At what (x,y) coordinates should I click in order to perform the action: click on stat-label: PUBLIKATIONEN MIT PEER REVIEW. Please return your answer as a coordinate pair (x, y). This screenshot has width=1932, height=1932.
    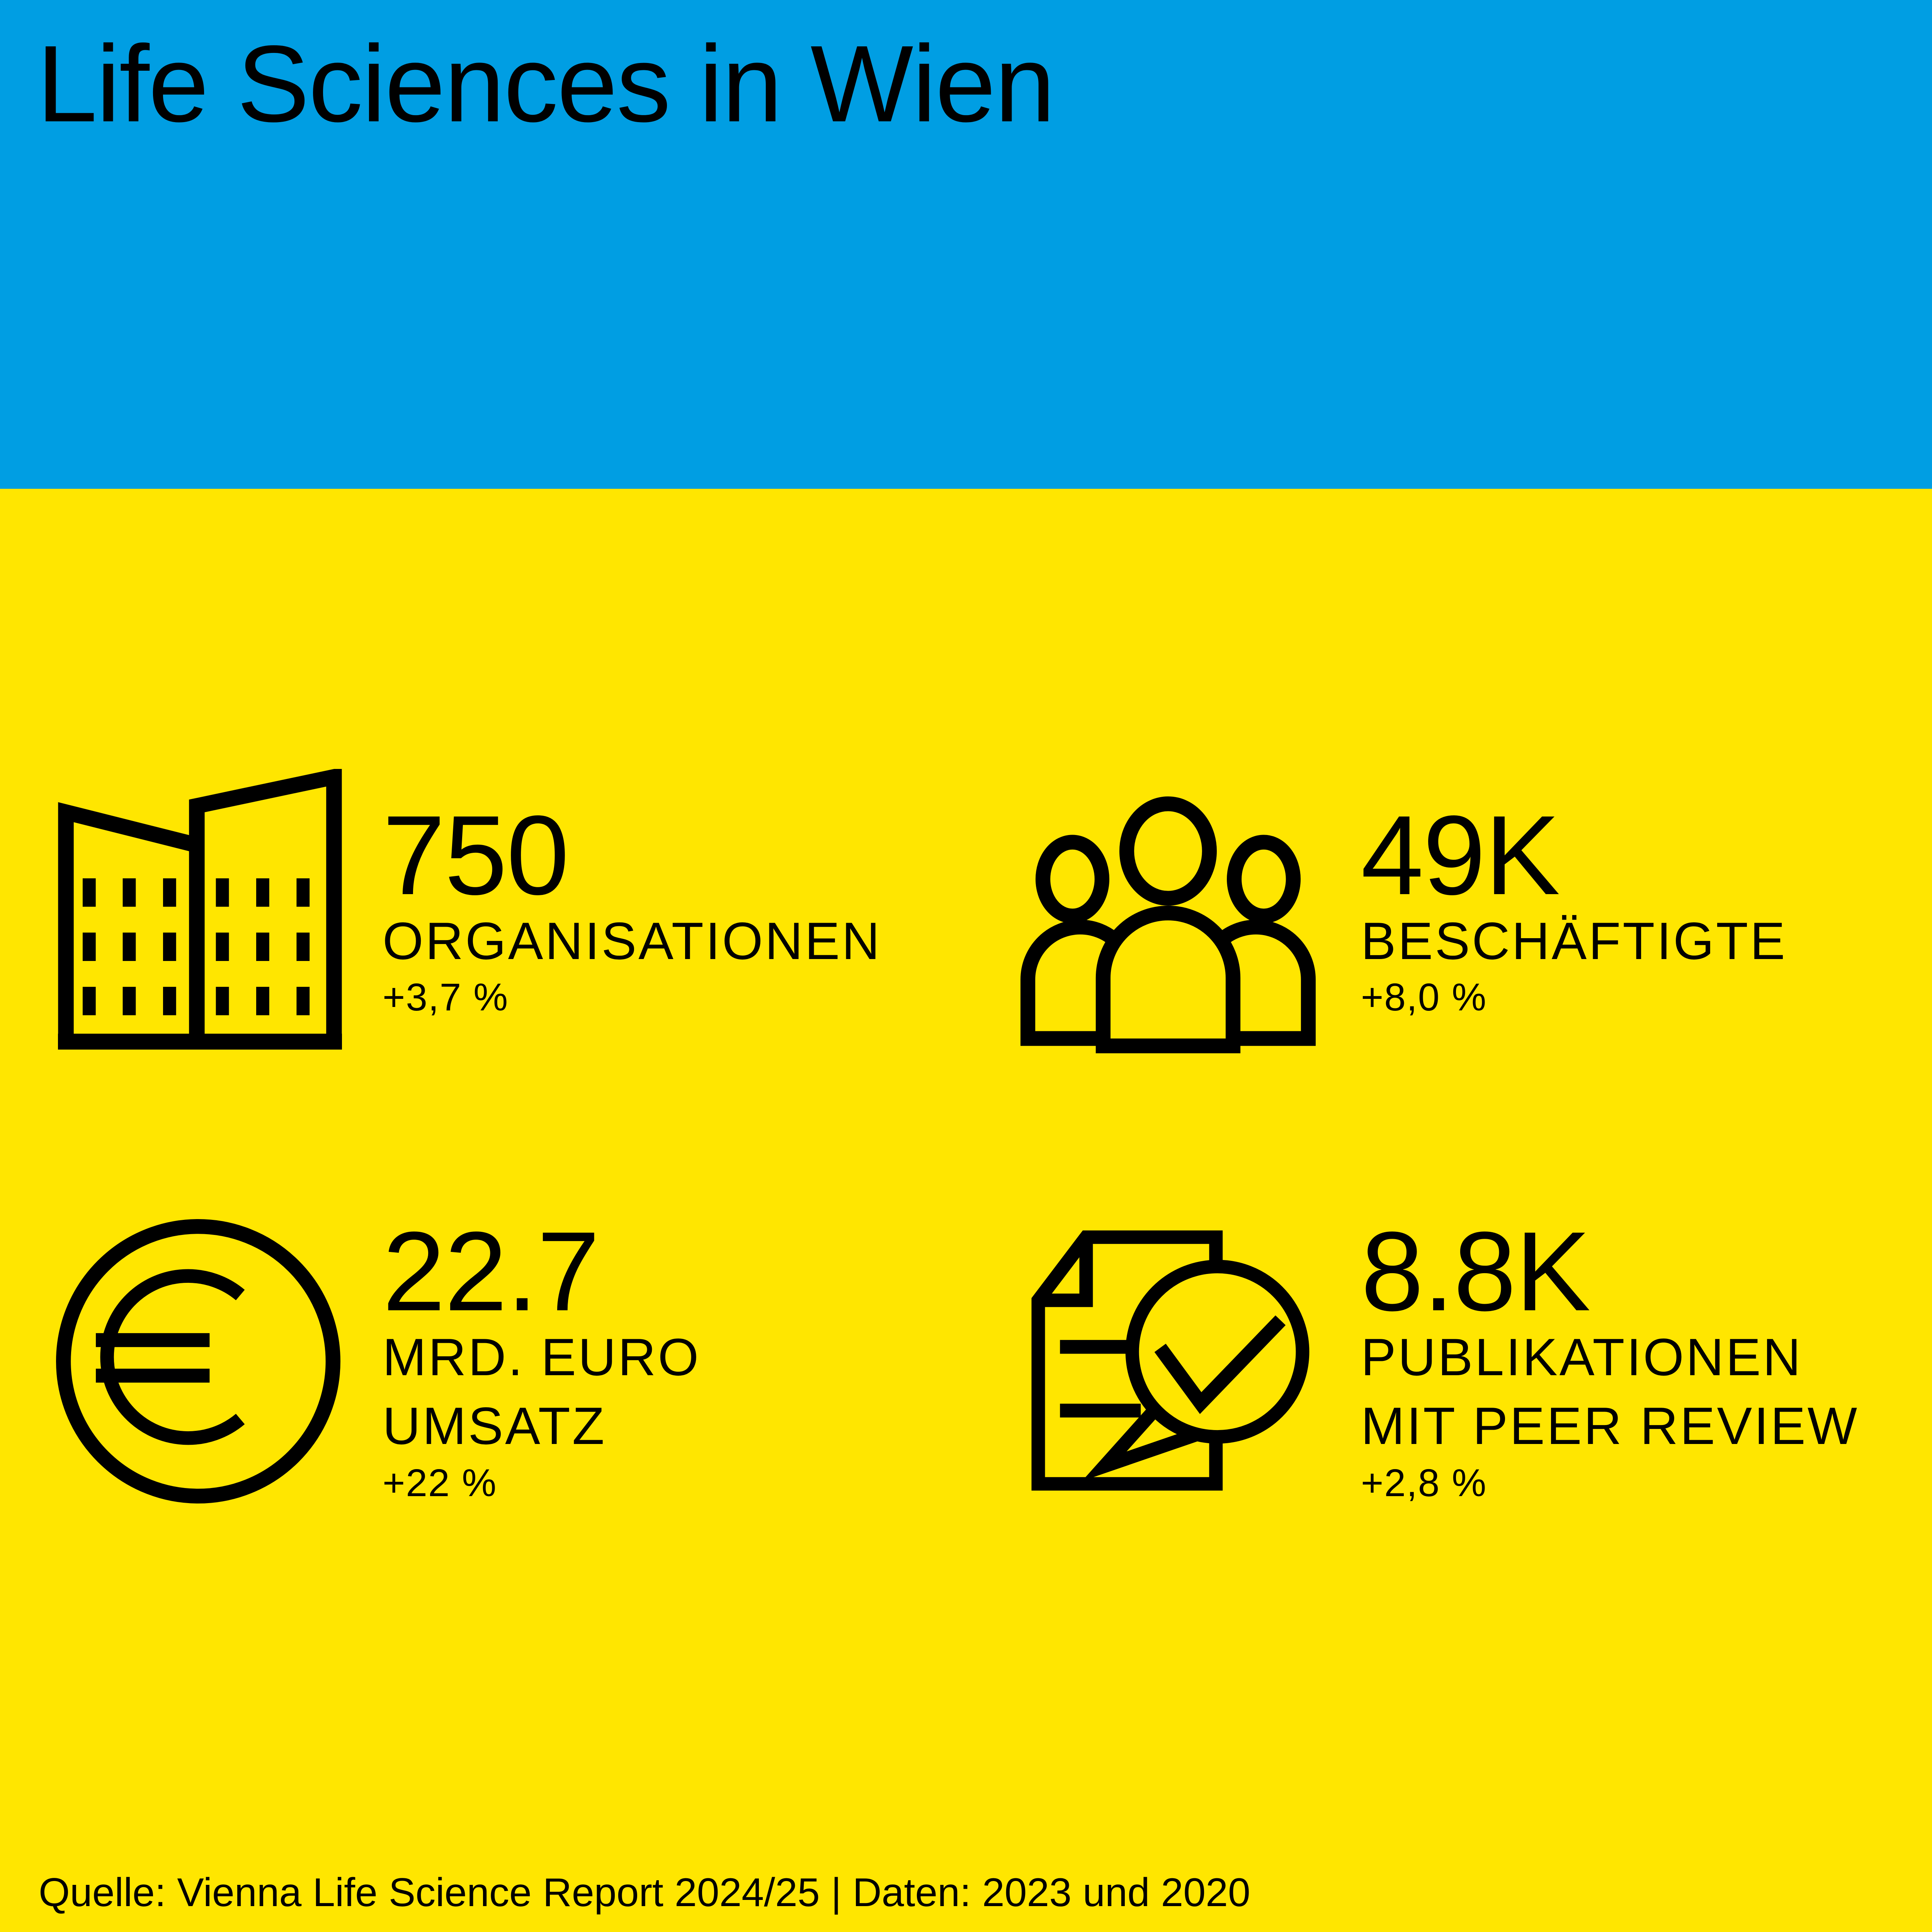
    Looking at the image, I should click on (1610, 1391).